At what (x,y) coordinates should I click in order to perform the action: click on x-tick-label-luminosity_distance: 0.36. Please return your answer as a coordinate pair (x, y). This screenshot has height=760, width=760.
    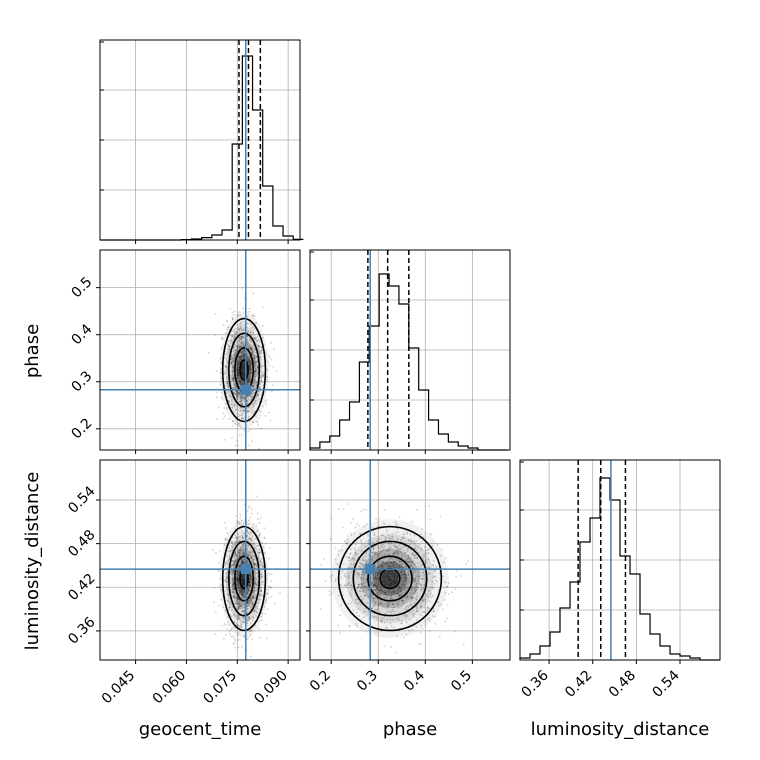
    Looking at the image, I should click on (535, 683).